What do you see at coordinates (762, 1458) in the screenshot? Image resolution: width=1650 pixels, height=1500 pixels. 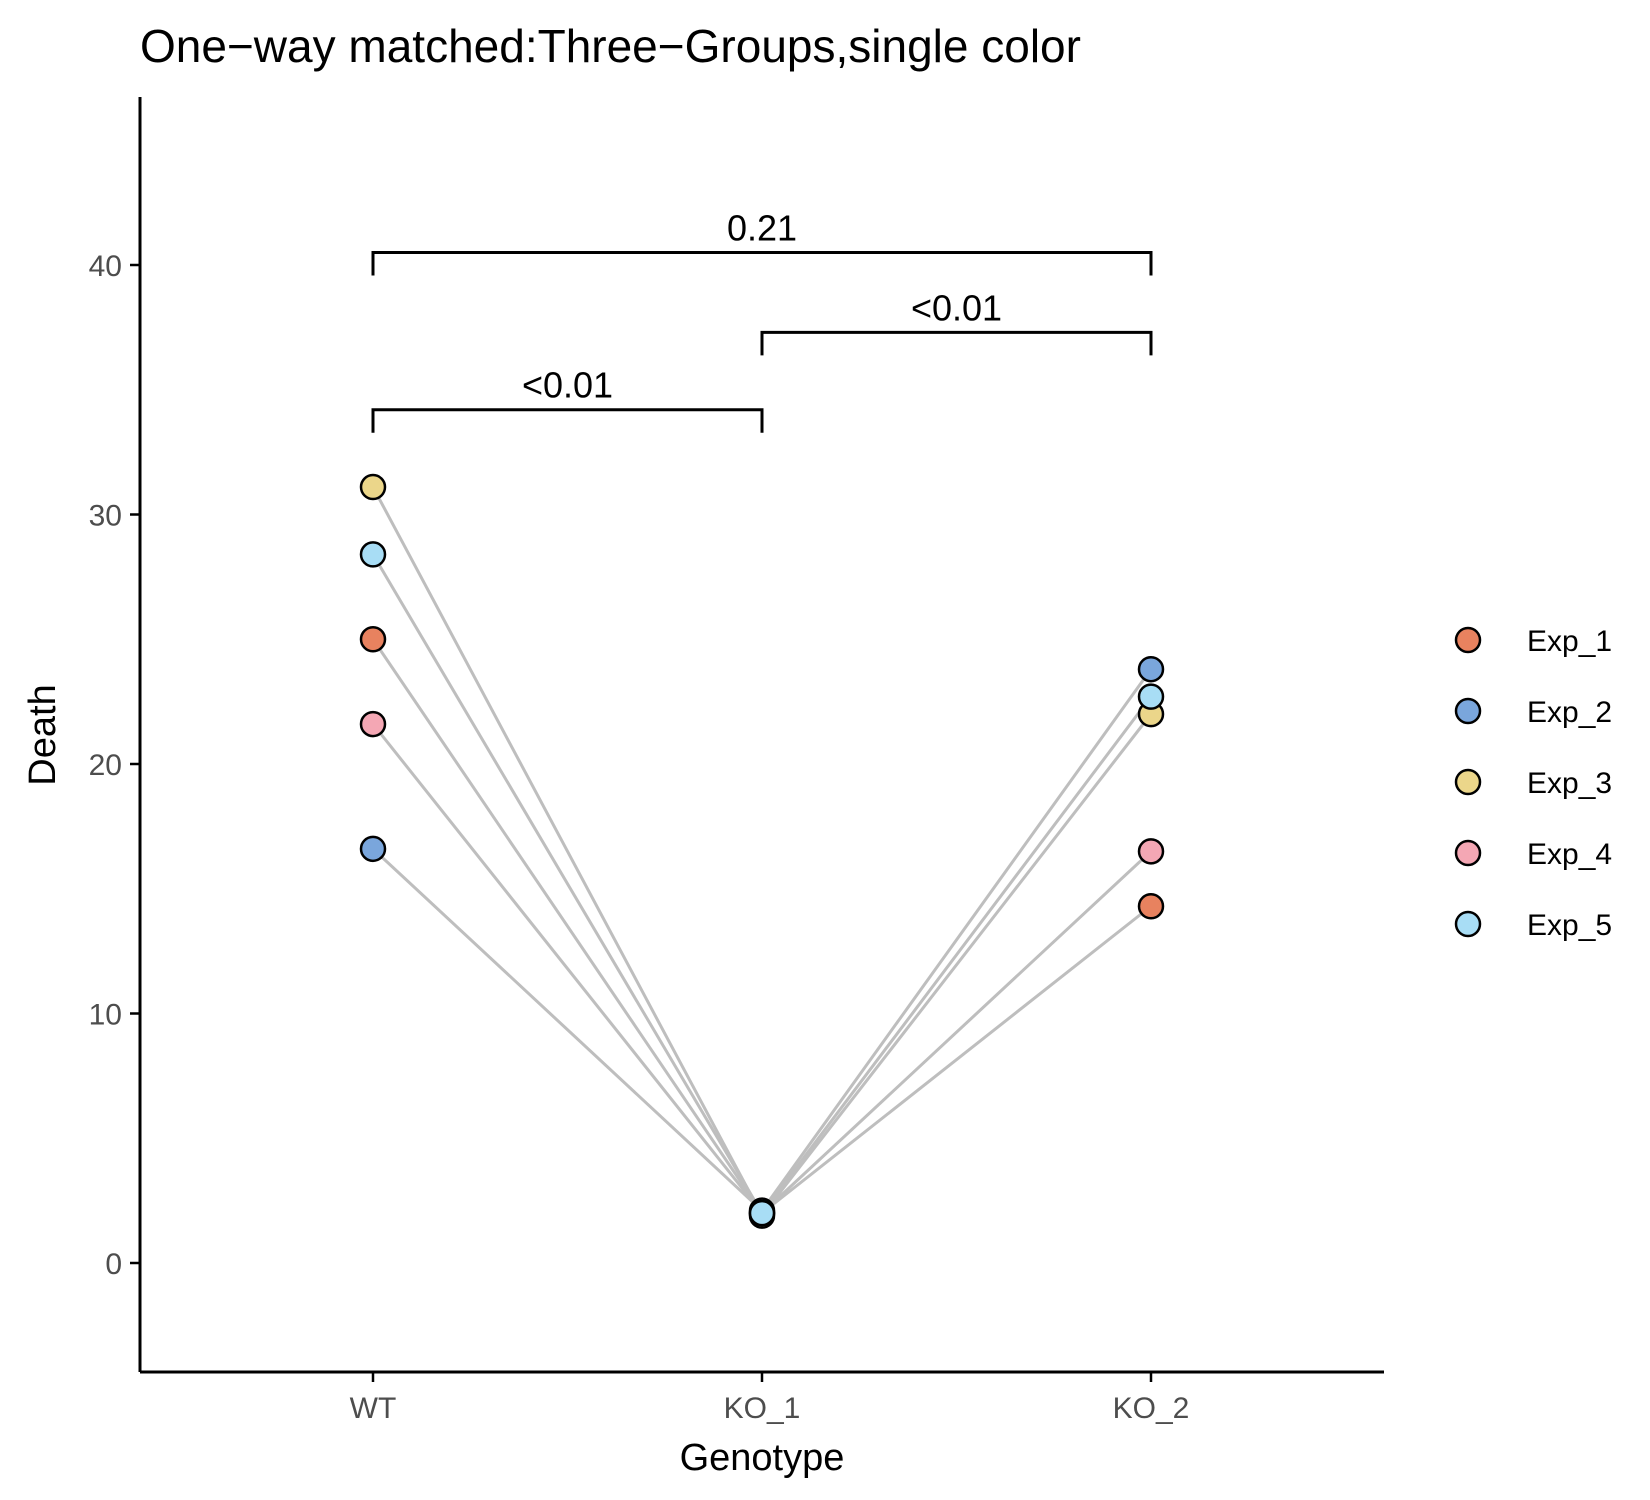 I see `x-axis-title: Genotype` at bounding box center [762, 1458].